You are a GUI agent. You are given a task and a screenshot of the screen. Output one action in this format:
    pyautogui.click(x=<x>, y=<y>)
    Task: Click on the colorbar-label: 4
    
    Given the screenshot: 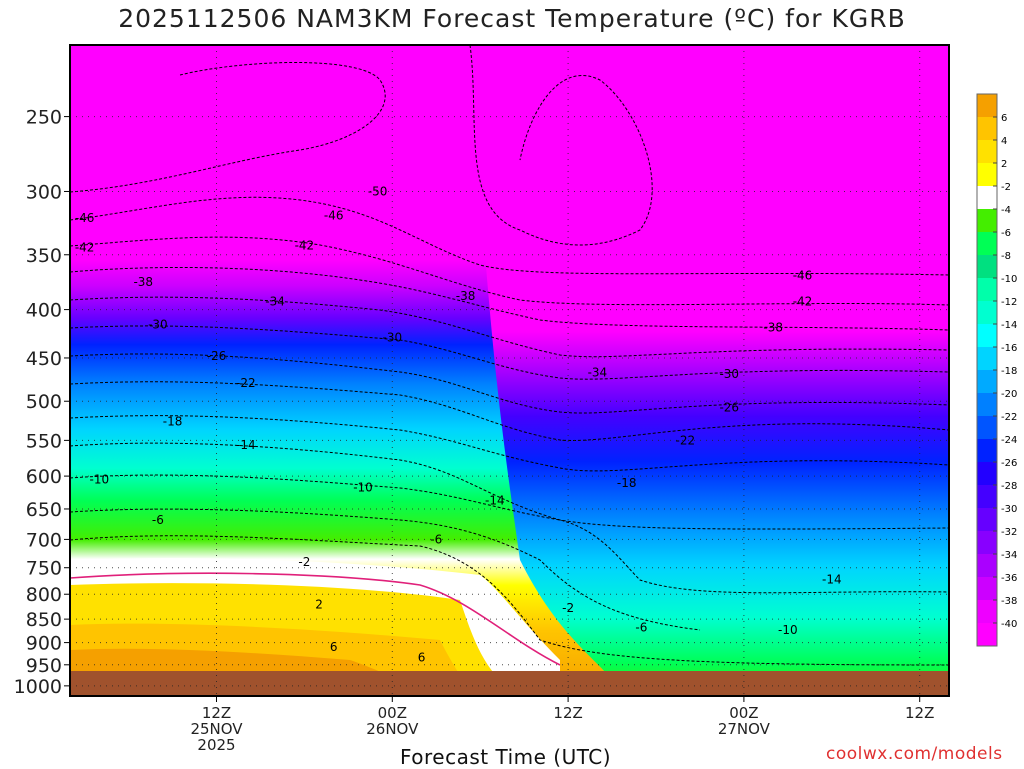 What is the action you would take?
    pyautogui.click(x=1004, y=141)
    